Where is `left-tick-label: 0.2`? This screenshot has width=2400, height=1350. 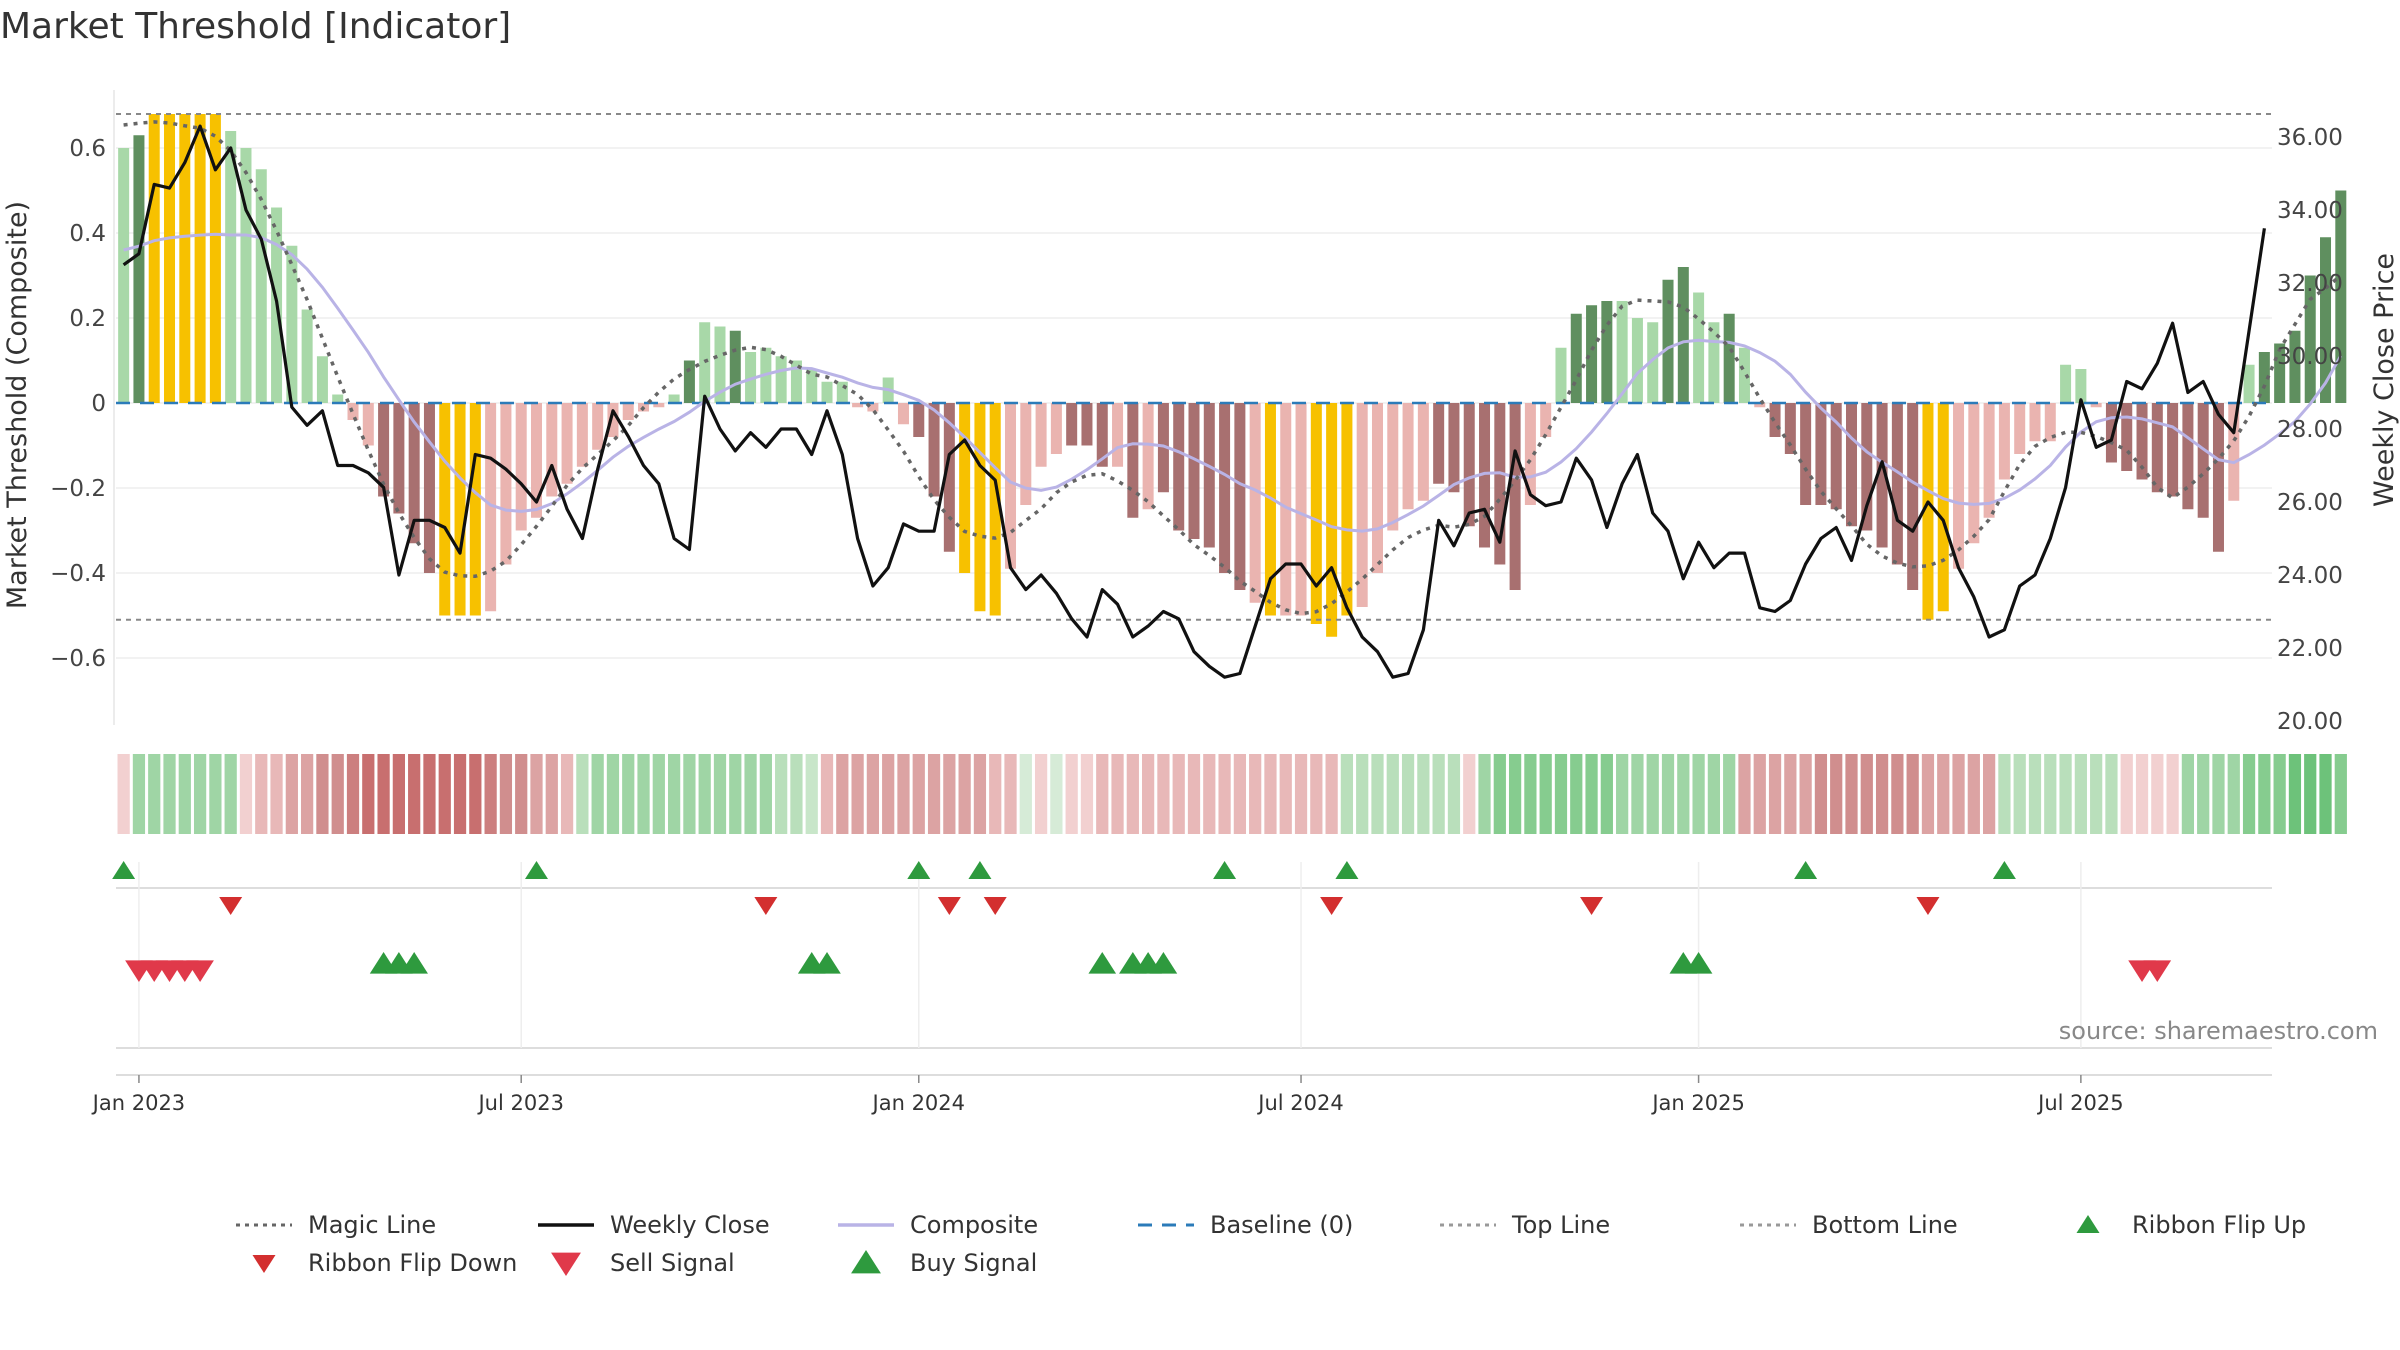 left-tick-label: 0.2 is located at coordinates (87, 319).